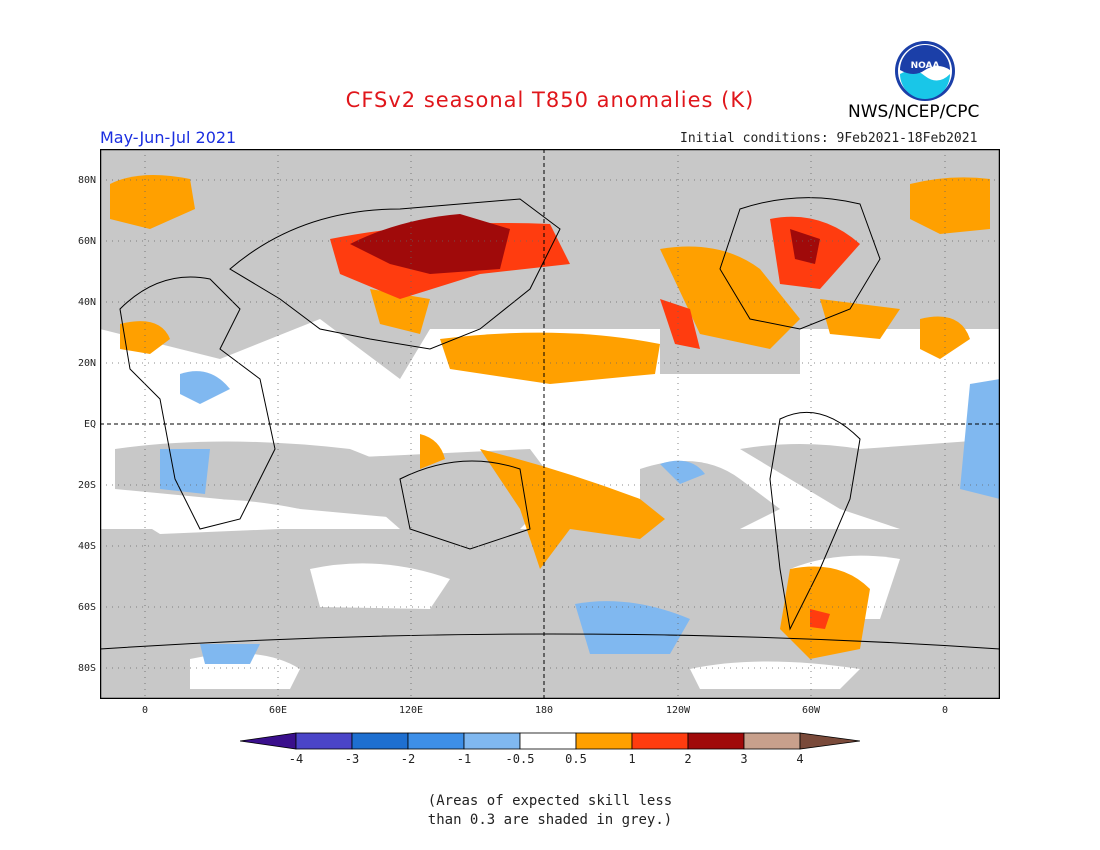 Image resolution: width=1100 pixels, height=850 pixels. Describe the element at coordinates (411, 710) in the screenshot. I see `lon-label: 120E` at that location.